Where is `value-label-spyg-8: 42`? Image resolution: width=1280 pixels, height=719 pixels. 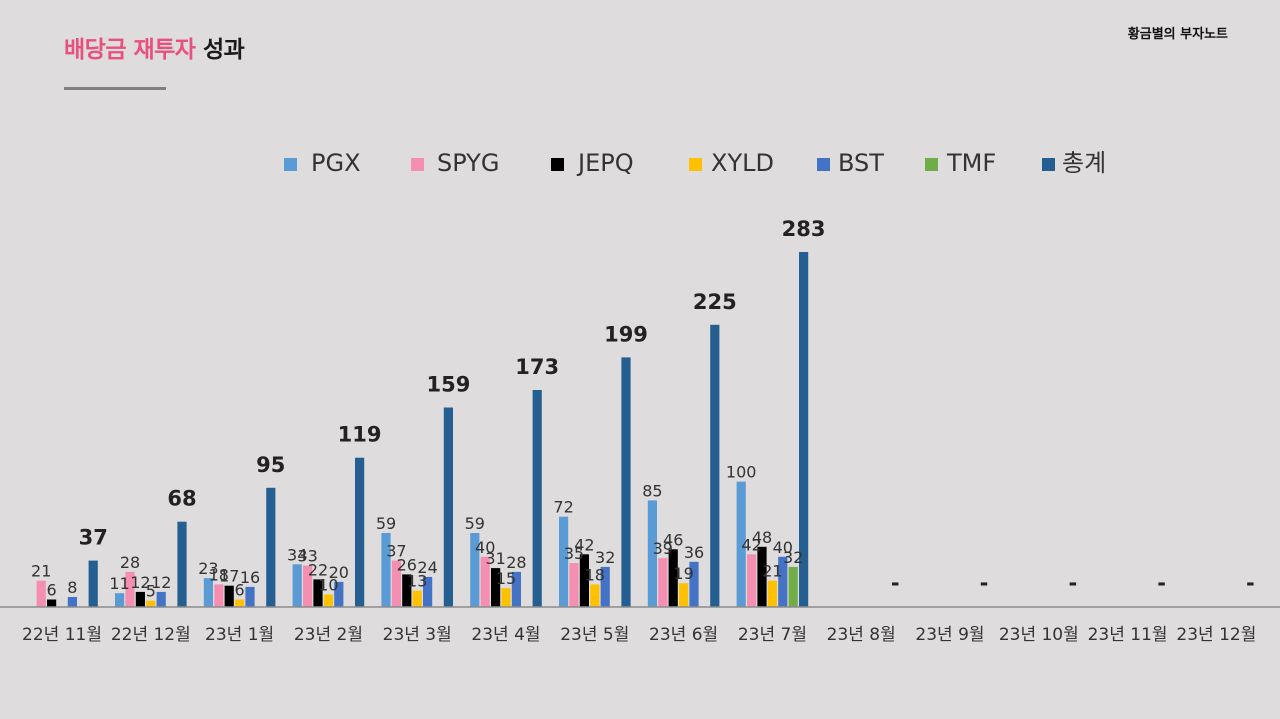
value-label-spyg-8: 42 is located at coordinates (751, 544).